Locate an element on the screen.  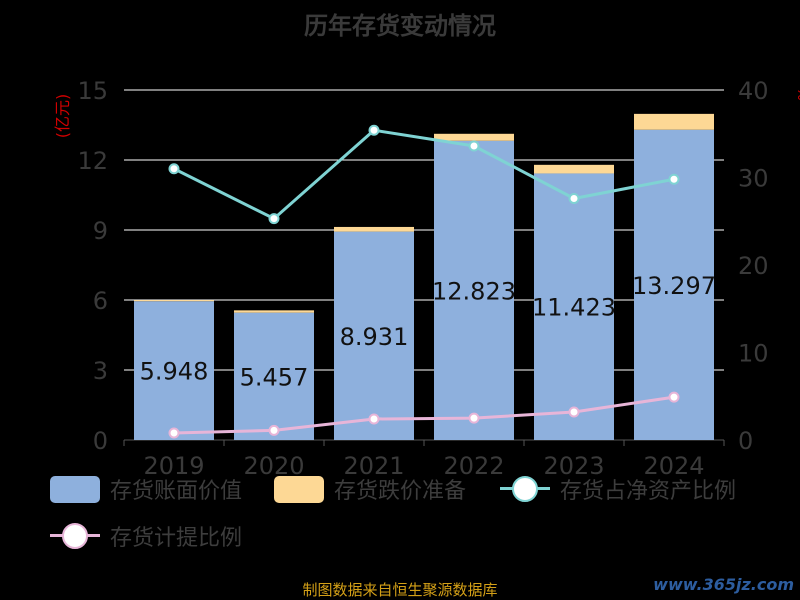
chart-title: 历年存货变动情况 is located at coordinates (400, 26).